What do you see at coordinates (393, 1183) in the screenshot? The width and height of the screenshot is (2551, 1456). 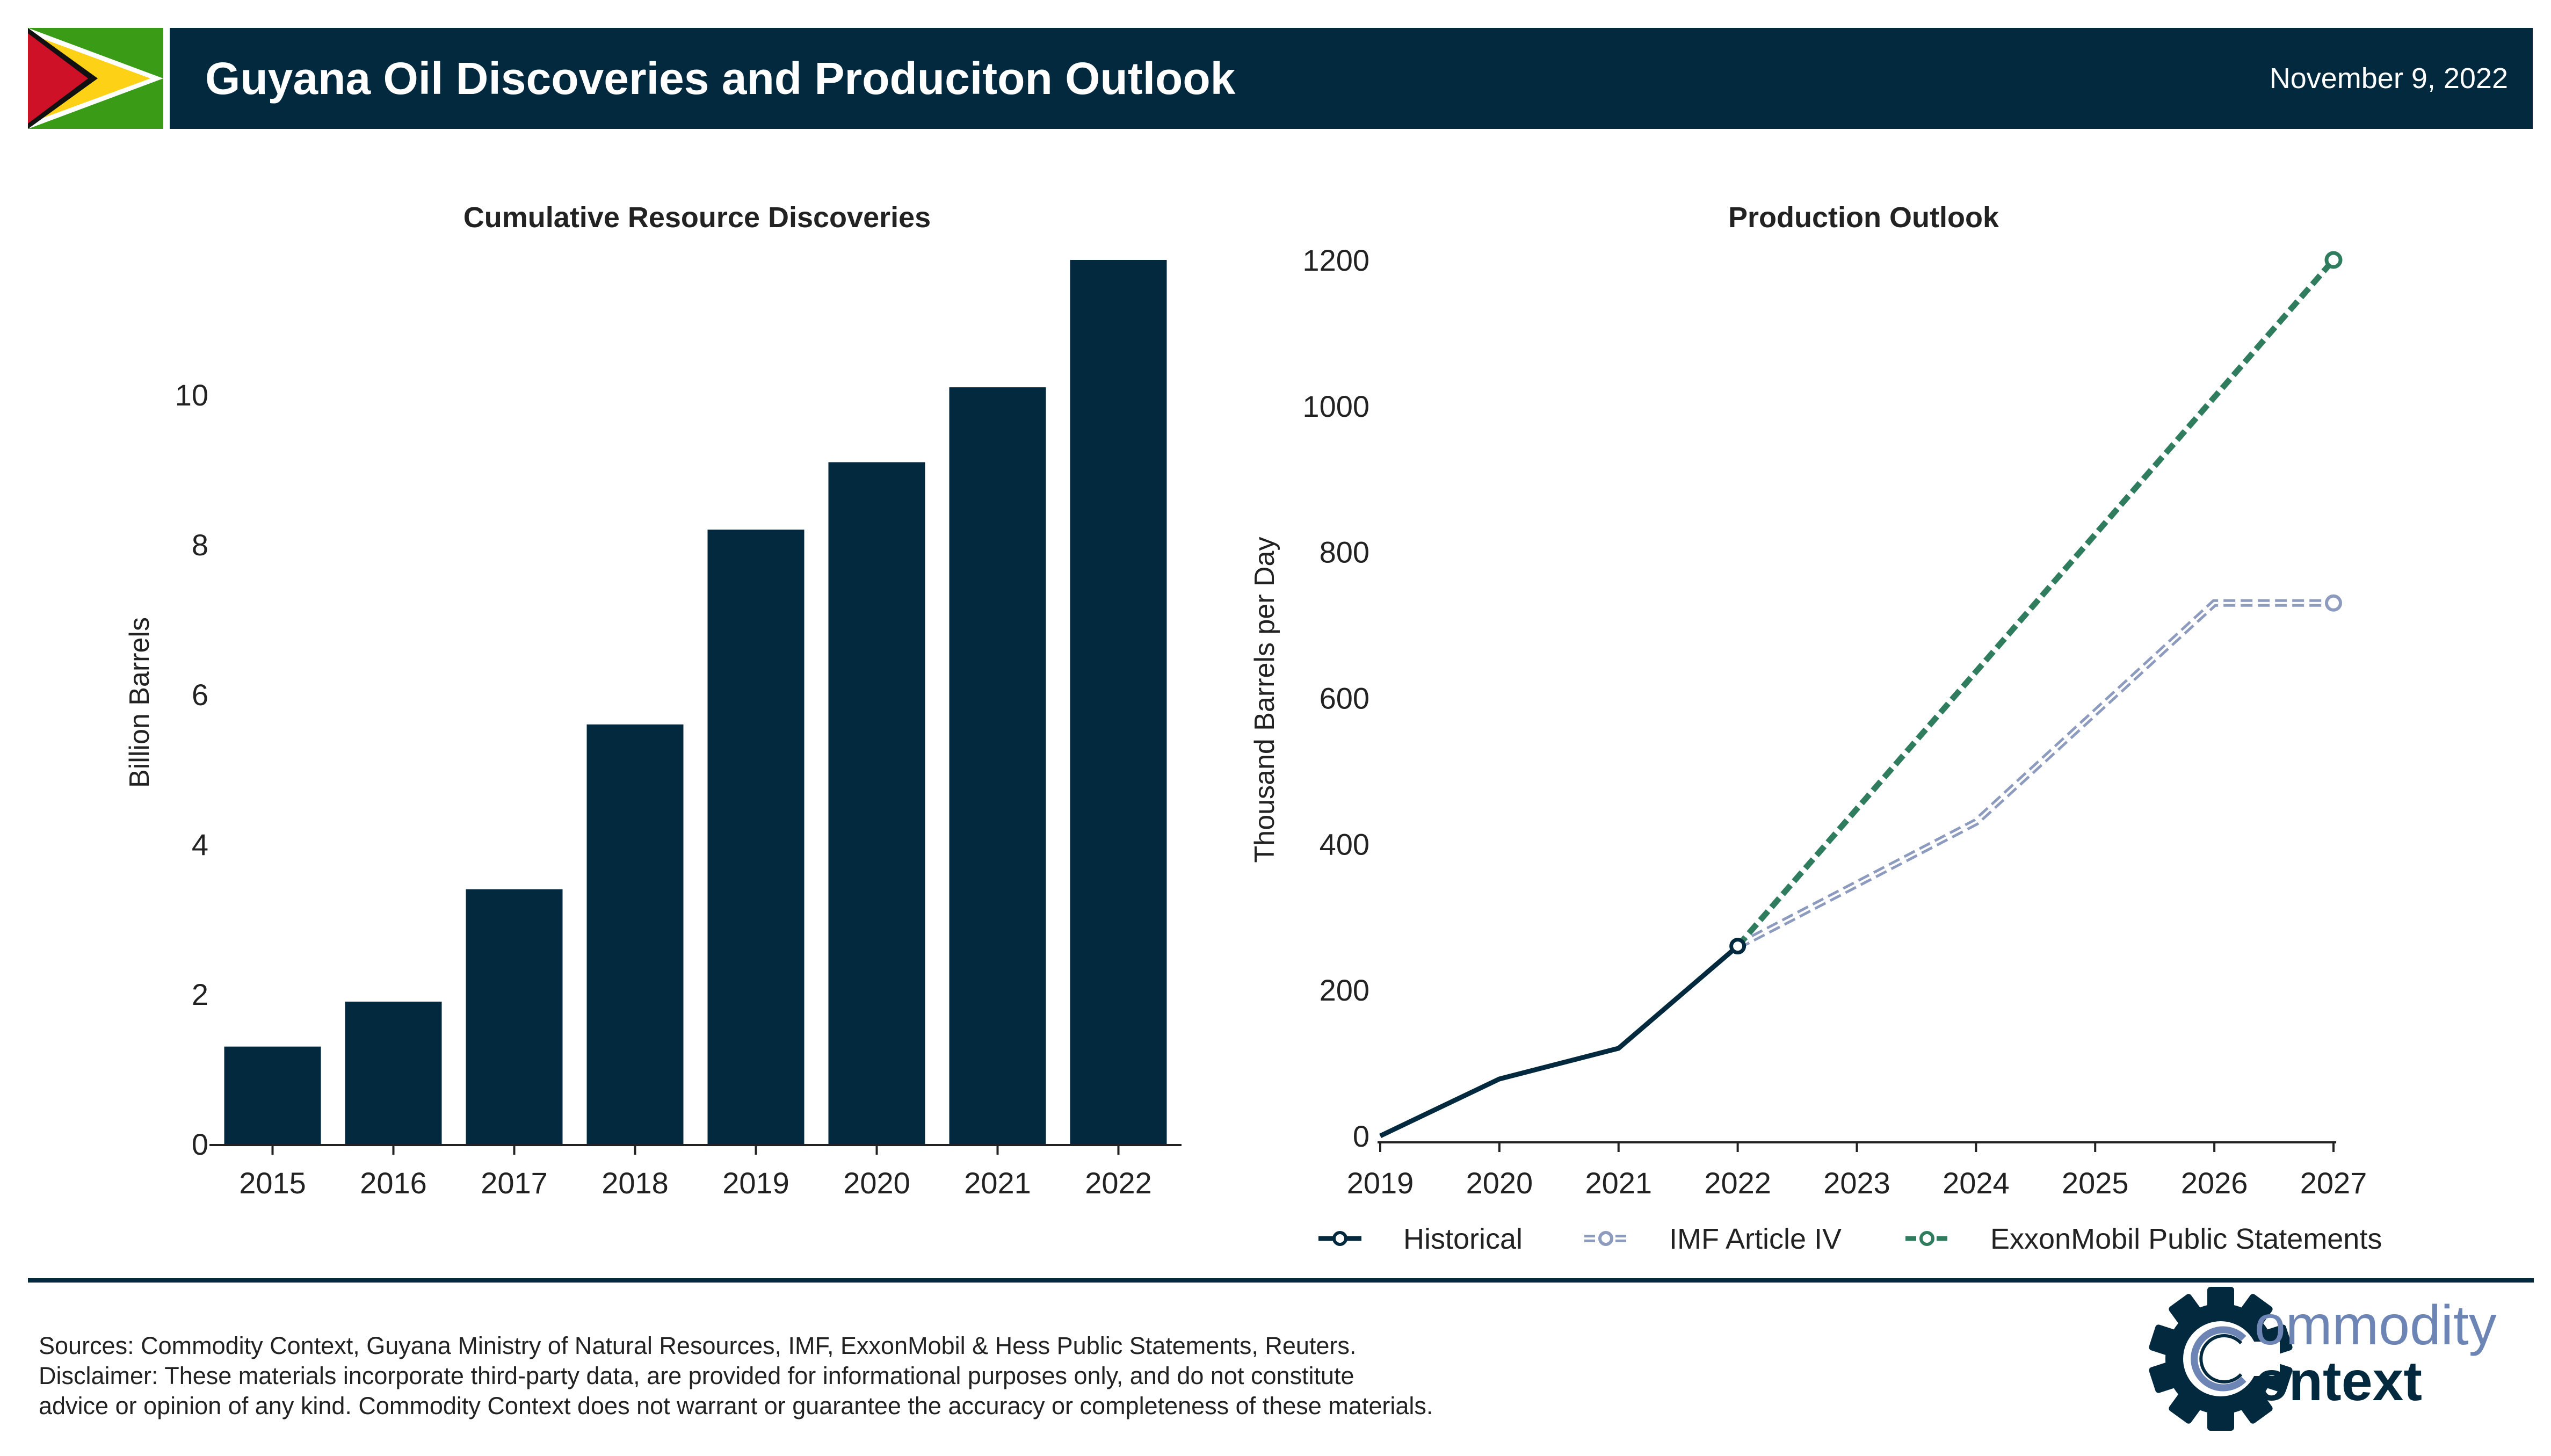 I see `bar-x-tick-label: 2016` at bounding box center [393, 1183].